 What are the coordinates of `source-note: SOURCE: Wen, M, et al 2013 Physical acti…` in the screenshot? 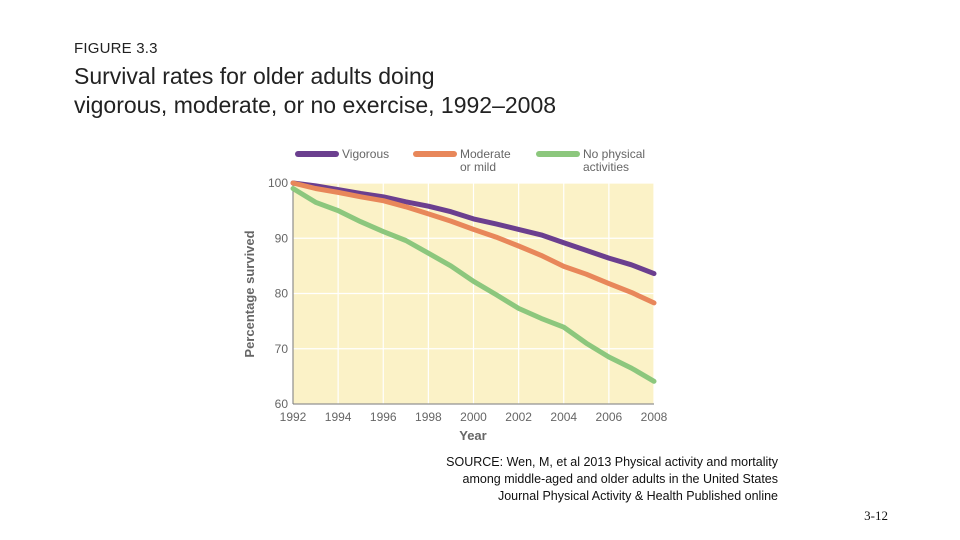 It's located at (588, 479).